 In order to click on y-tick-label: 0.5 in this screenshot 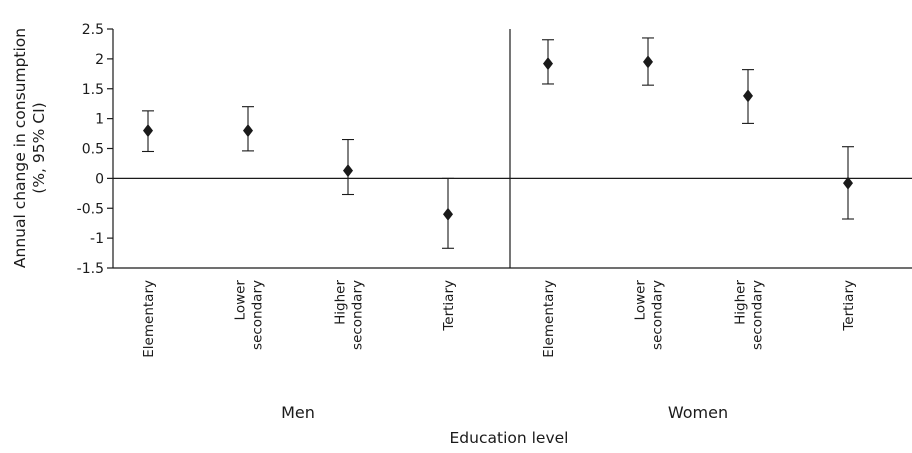, I will do `click(93, 150)`.